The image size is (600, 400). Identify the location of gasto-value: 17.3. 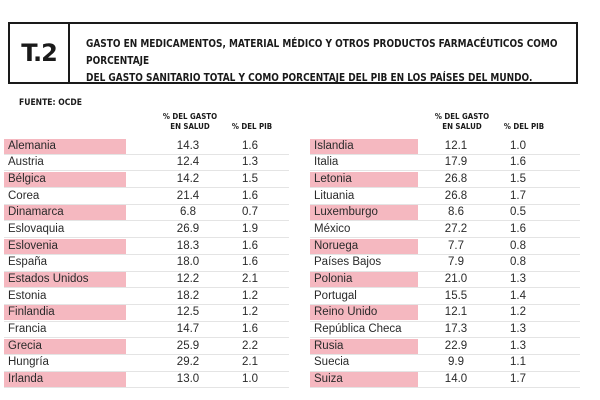
(456, 329).